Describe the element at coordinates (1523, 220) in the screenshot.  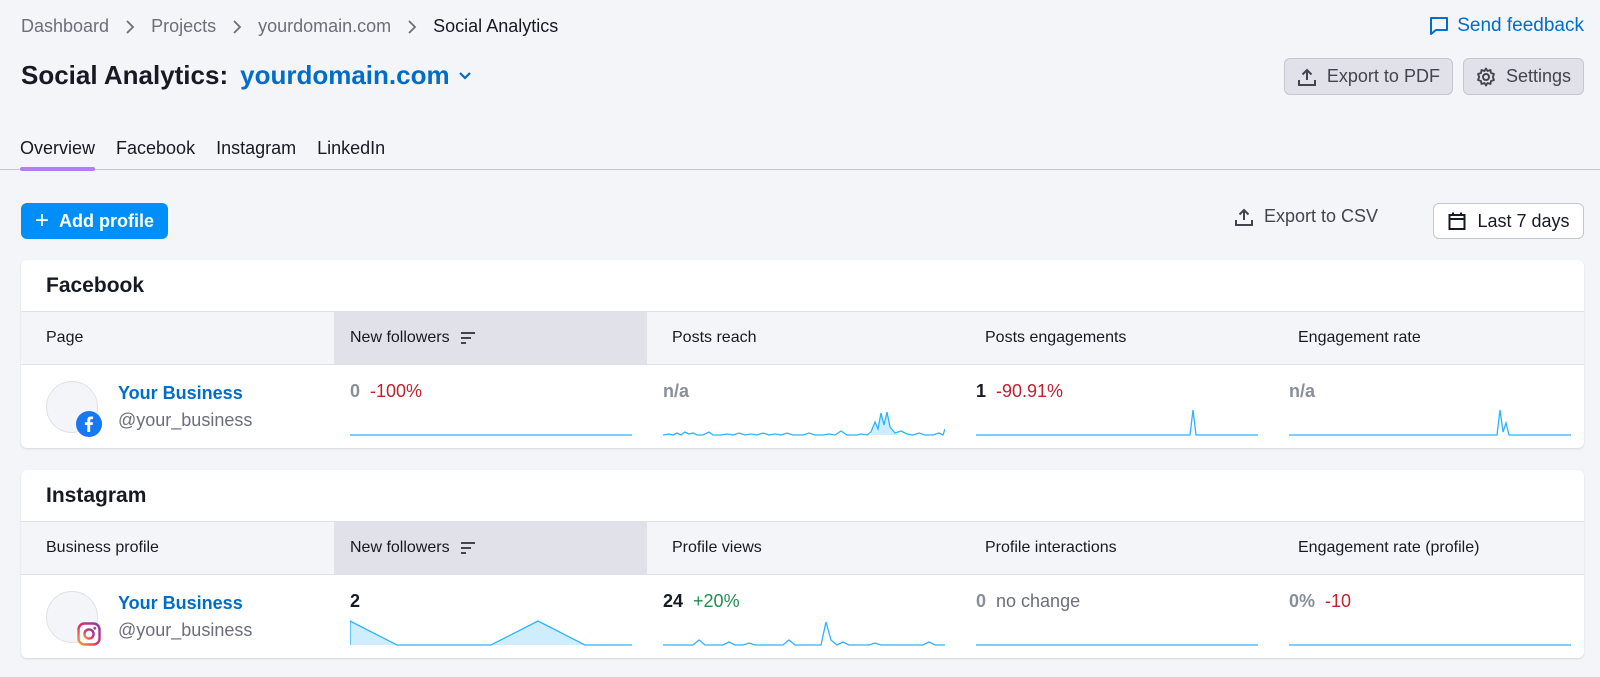
I see `date-range-label: Last 7 days` at that location.